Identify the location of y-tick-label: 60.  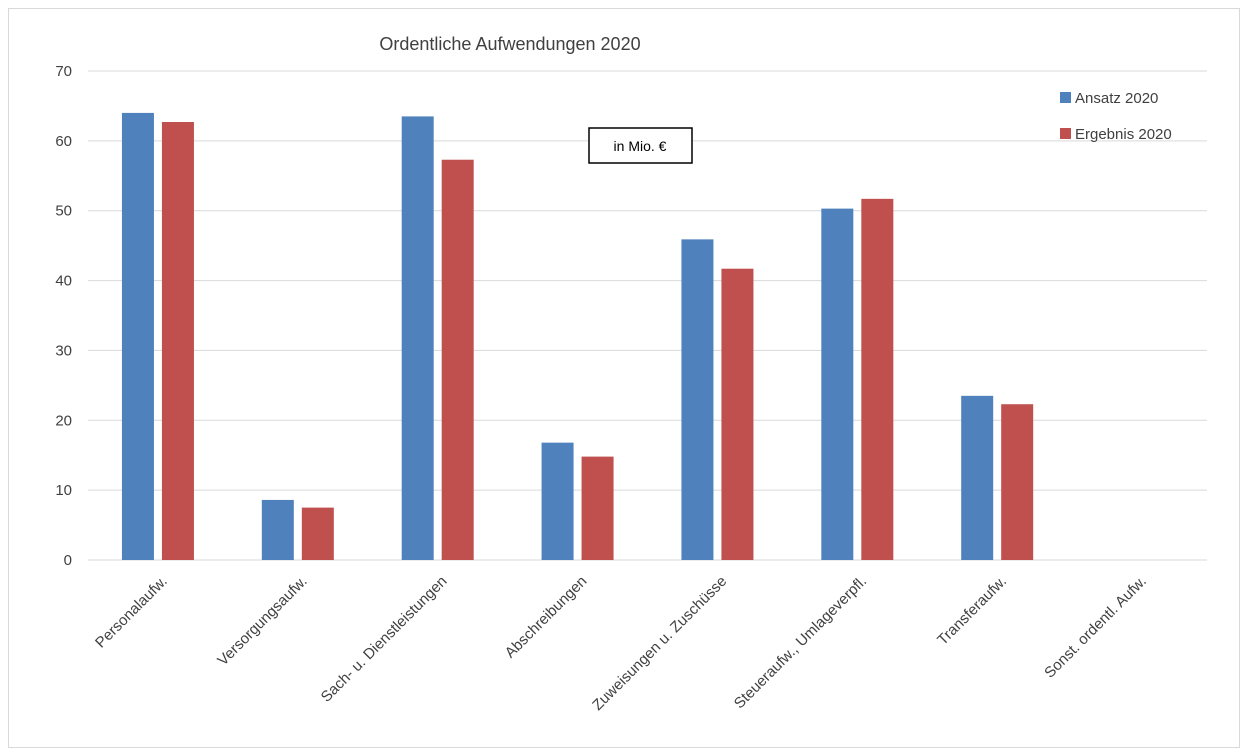
(63, 141).